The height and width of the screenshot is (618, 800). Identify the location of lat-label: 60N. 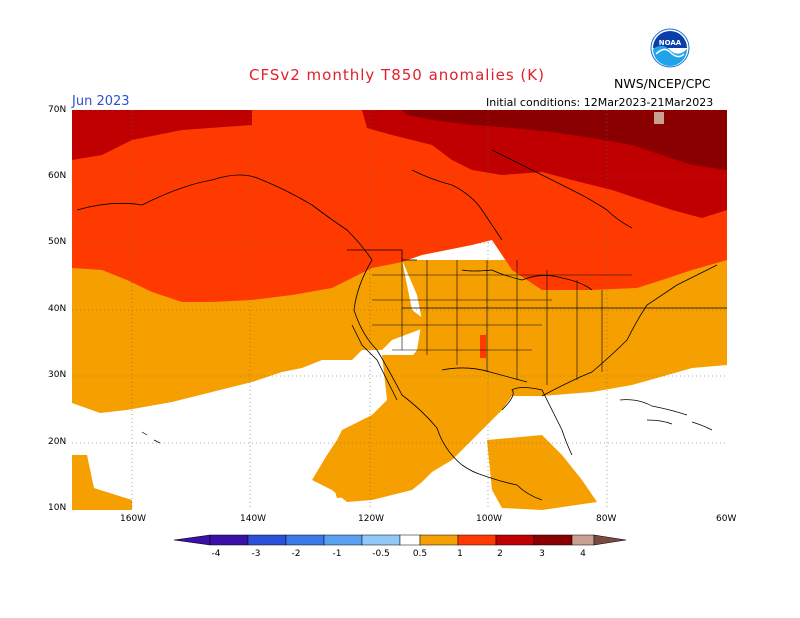
(57, 176).